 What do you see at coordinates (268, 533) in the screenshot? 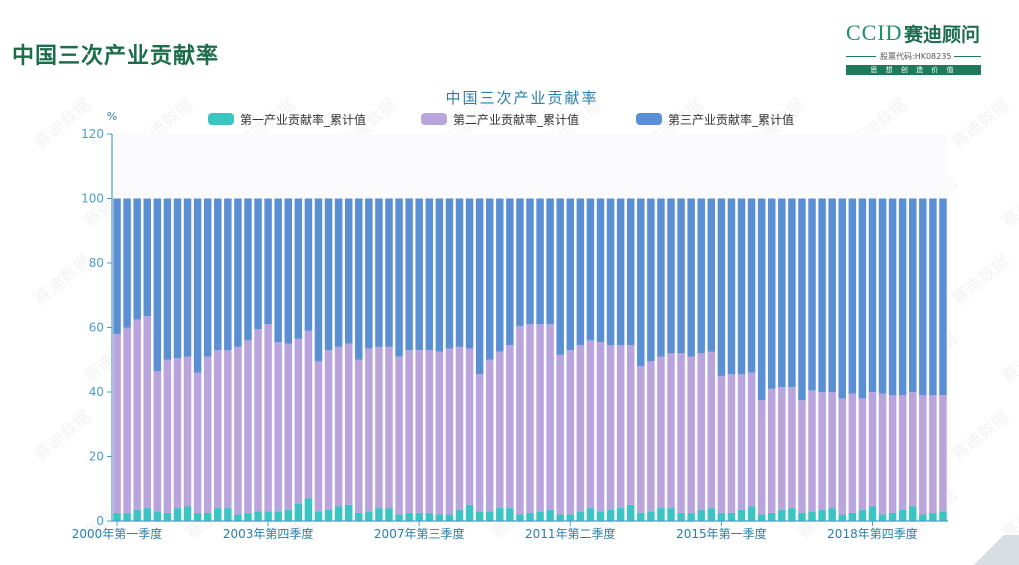
I see `x-tick-label: 2003年第四季度` at bounding box center [268, 533].